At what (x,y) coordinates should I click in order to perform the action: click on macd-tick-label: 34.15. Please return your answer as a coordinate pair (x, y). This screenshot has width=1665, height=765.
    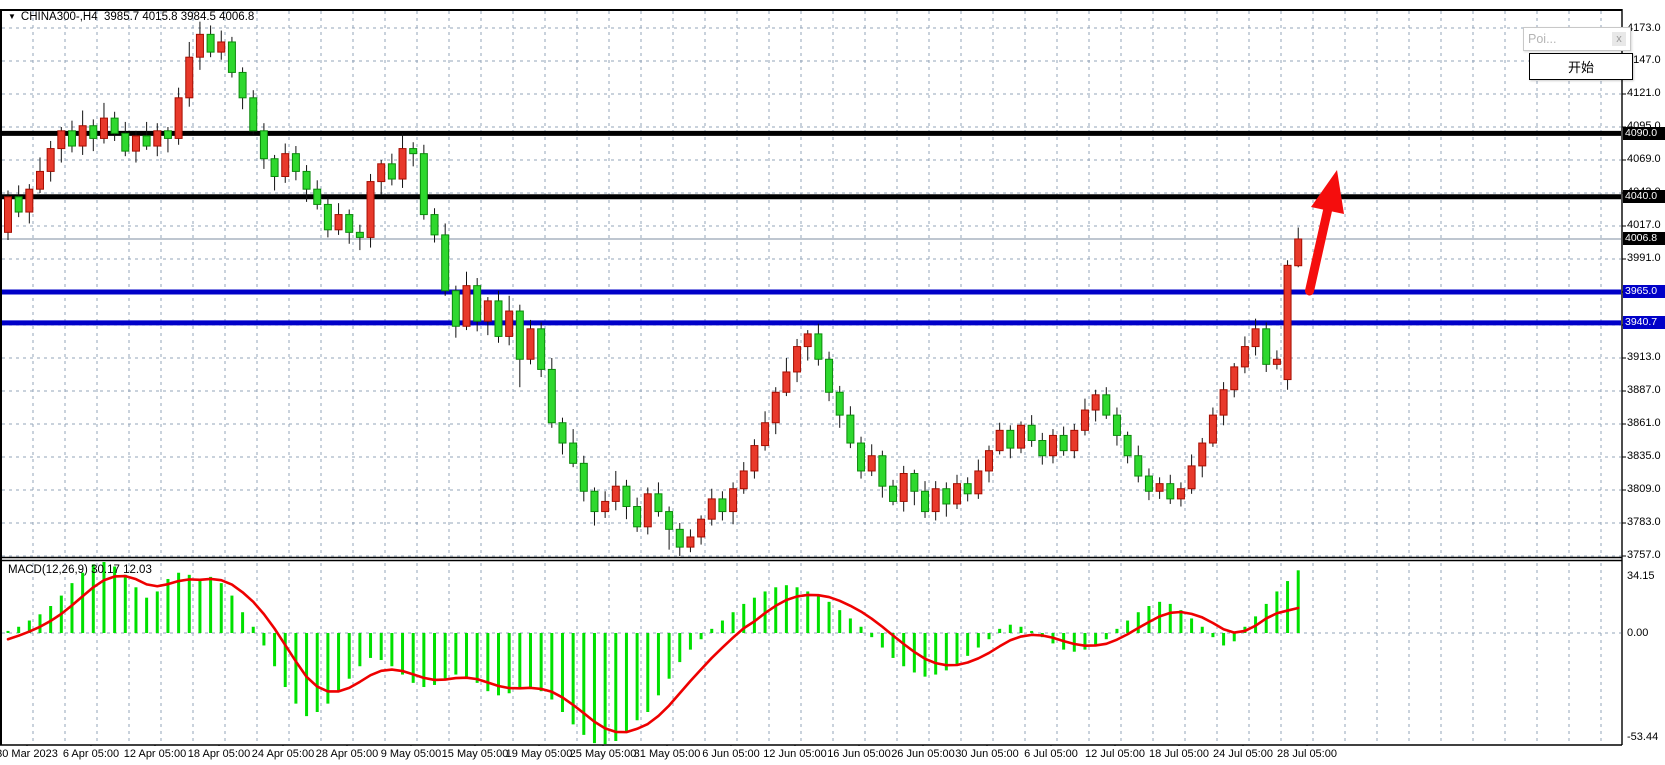
    Looking at the image, I should click on (1641, 576).